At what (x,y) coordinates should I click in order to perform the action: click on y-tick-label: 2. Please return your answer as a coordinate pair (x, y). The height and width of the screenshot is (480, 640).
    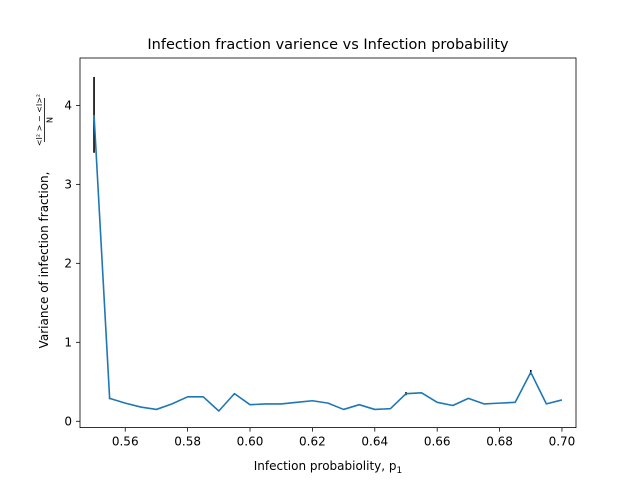
    Looking at the image, I should click on (68, 263).